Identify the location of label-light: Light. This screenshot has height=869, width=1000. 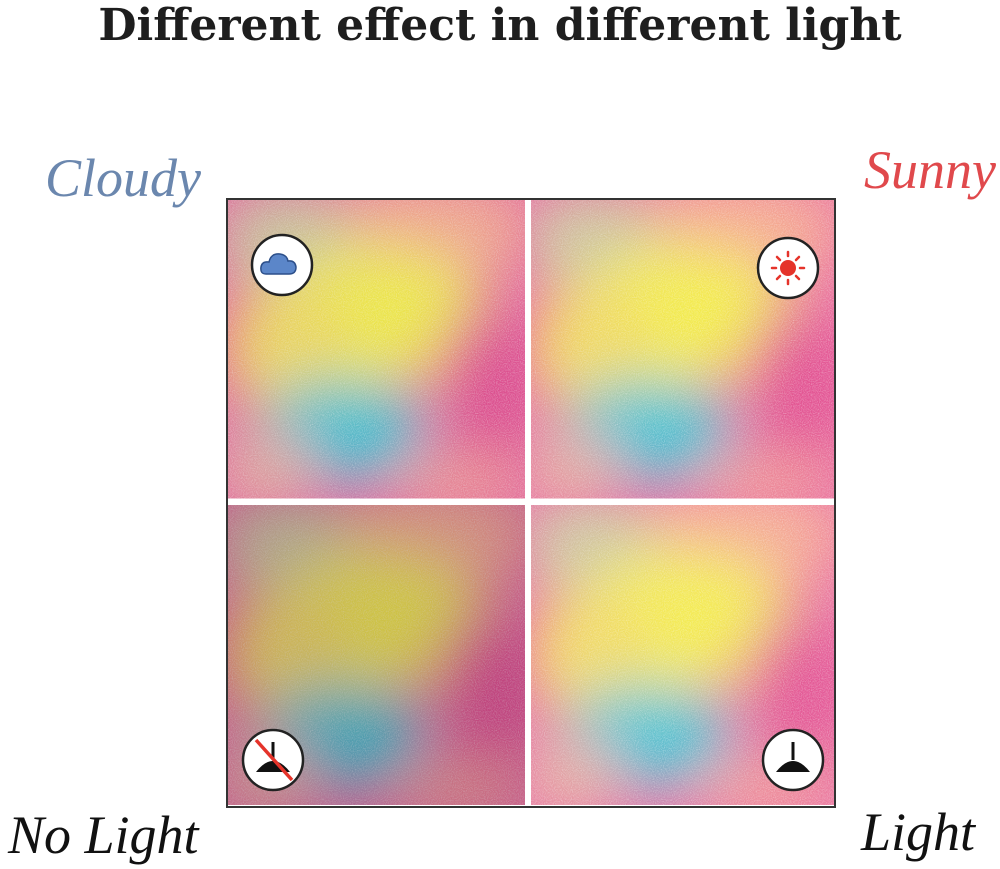
(918, 832).